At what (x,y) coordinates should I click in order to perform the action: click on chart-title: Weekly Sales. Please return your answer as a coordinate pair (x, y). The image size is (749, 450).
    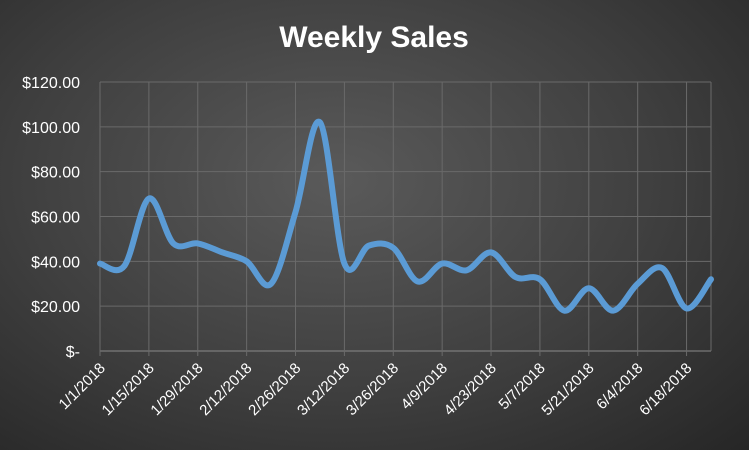
    Looking at the image, I should click on (374, 37).